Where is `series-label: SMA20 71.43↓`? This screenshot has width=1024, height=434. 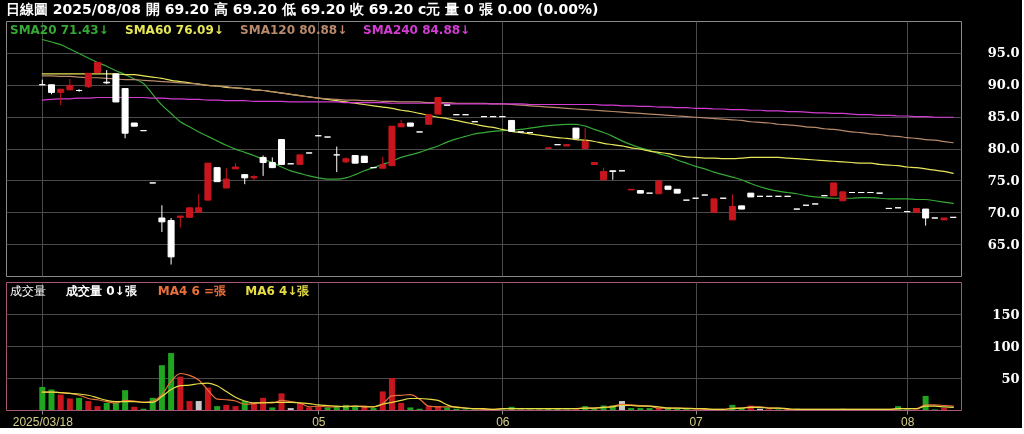 series-label: SMA20 71.43↓ is located at coordinates (59, 30).